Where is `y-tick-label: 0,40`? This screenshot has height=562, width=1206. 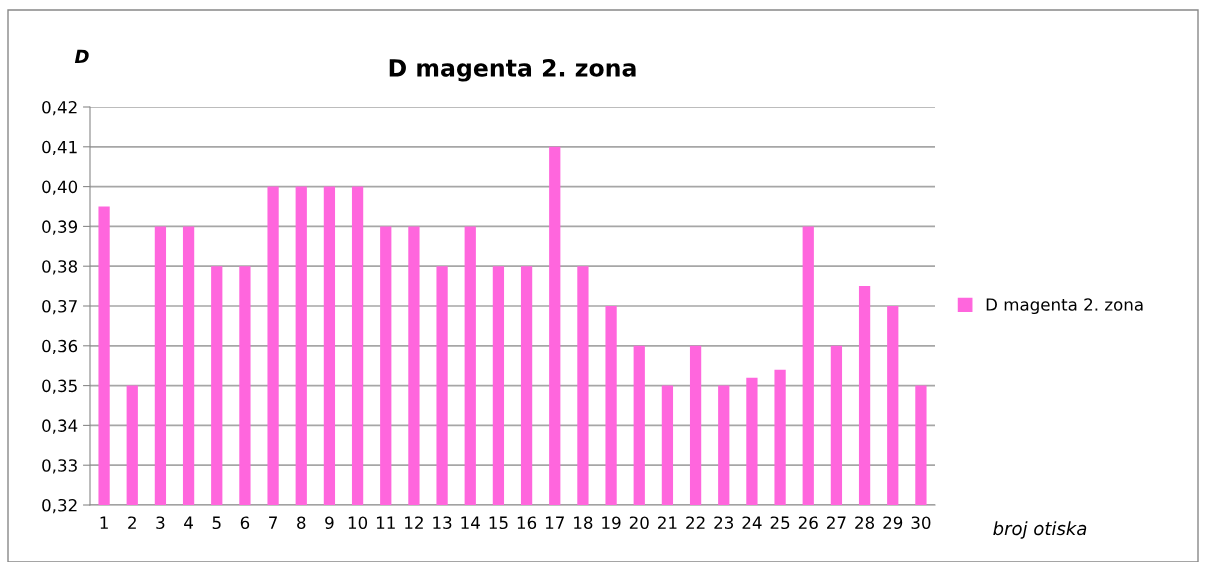 y-tick-label: 0,40 is located at coordinates (60, 187).